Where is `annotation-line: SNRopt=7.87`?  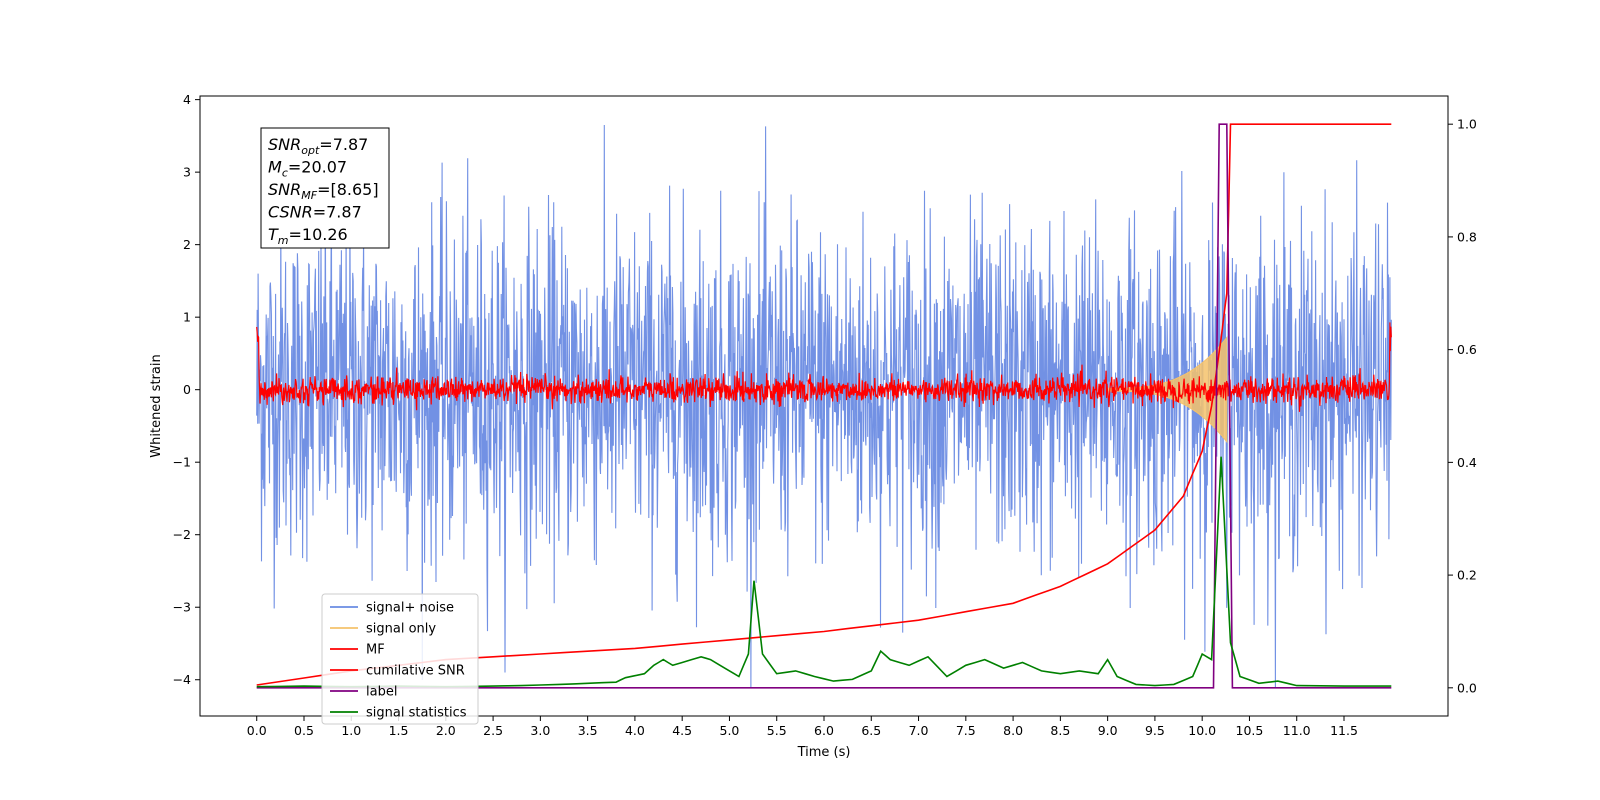
annotation-line: SNRopt=7.87 is located at coordinates (318, 146).